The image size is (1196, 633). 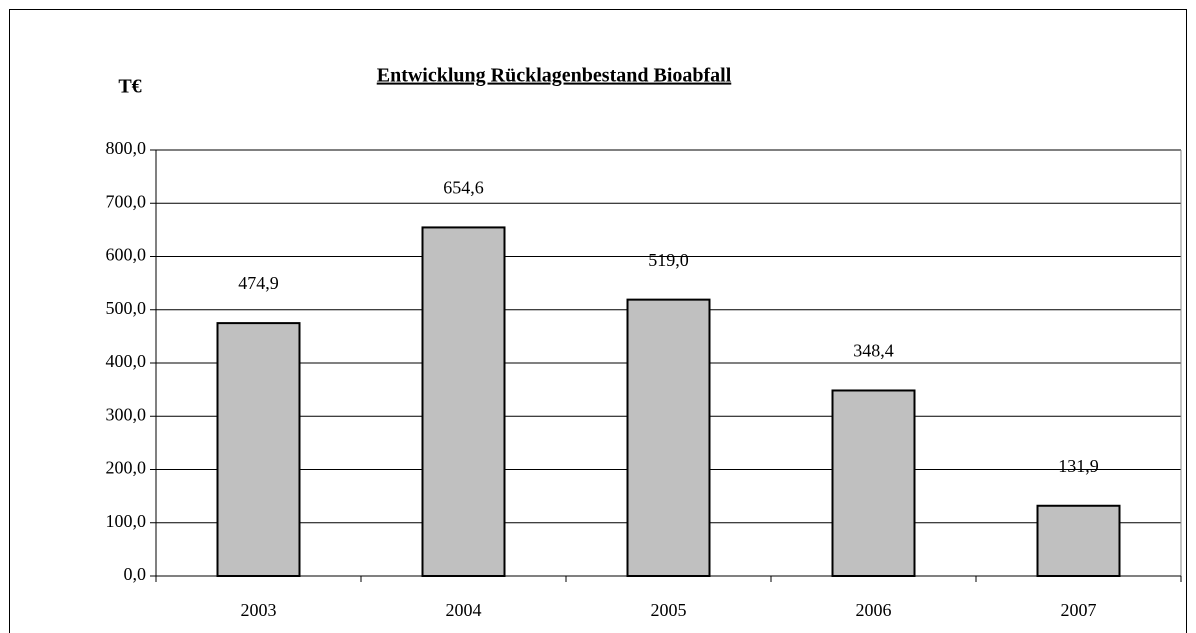 What do you see at coordinates (1079, 610) in the screenshot?
I see `x-tick-label: 2007` at bounding box center [1079, 610].